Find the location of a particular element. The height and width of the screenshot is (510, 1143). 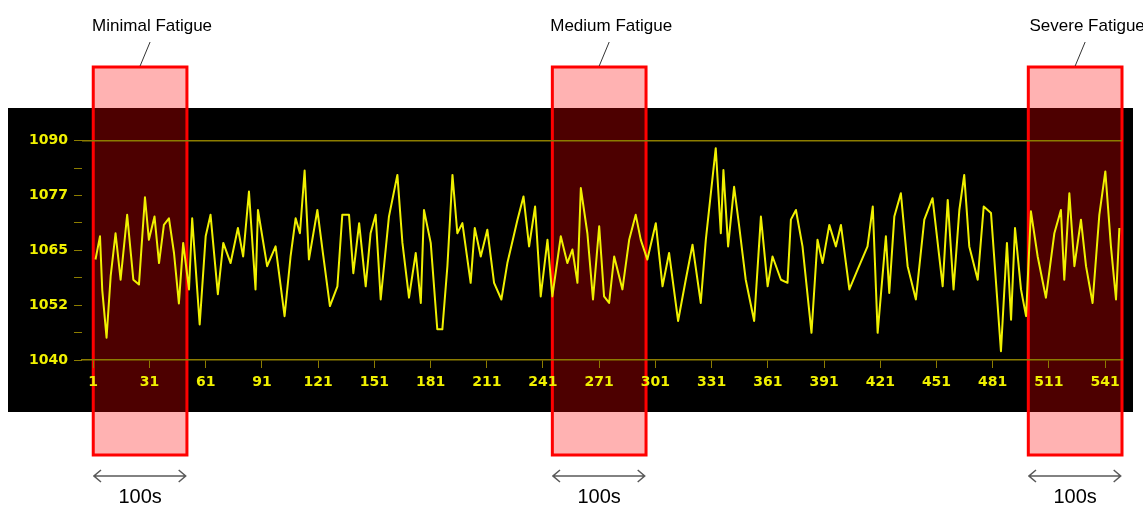

x-tick-label: 421 is located at coordinates (880, 381).